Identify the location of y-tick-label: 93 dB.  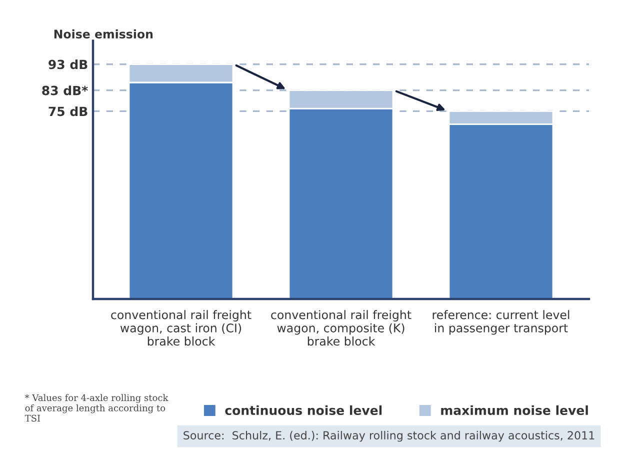
(68, 64).